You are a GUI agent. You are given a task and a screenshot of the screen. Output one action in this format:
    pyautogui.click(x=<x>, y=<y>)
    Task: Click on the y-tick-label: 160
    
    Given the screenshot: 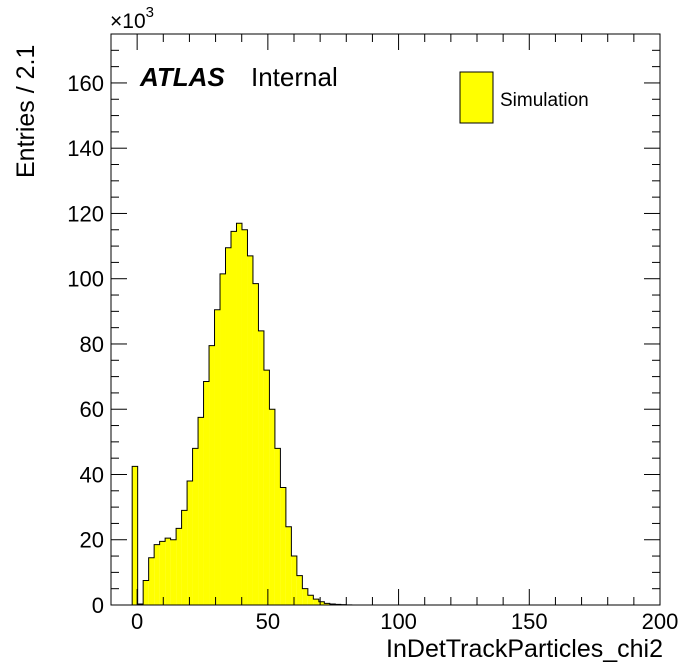 What is the action you would take?
    pyautogui.click(x=85, y=83)
    